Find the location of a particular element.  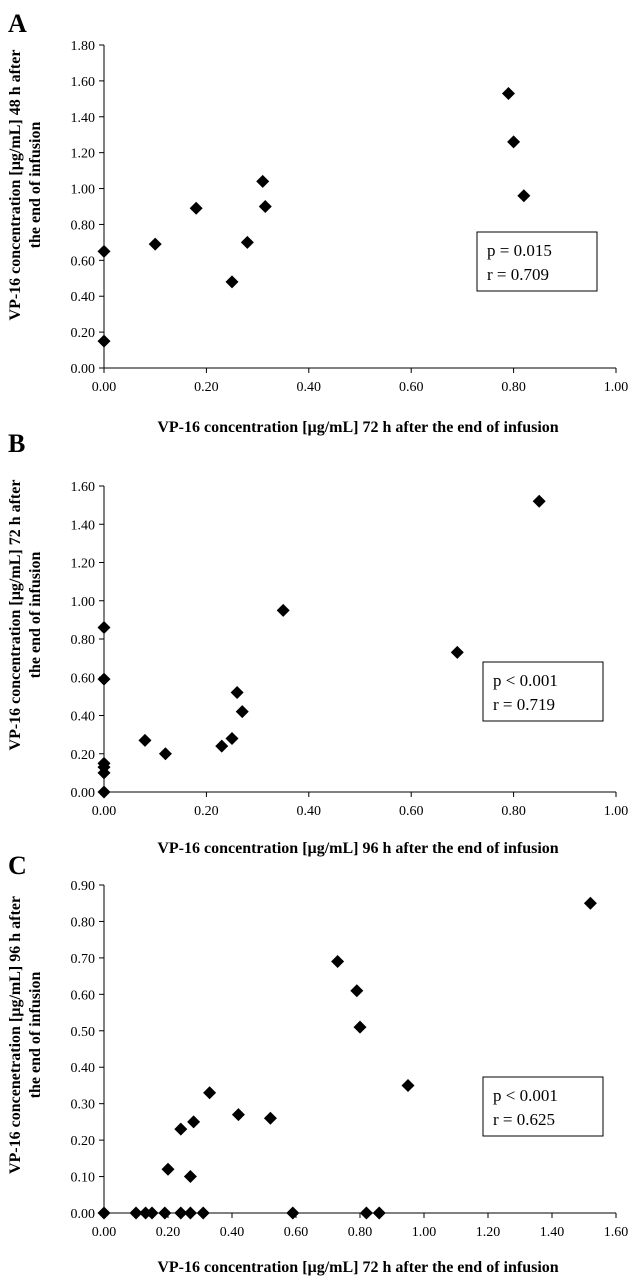

panel-a-y-tick-label: 1.20 is located at coordinates (83, 154).